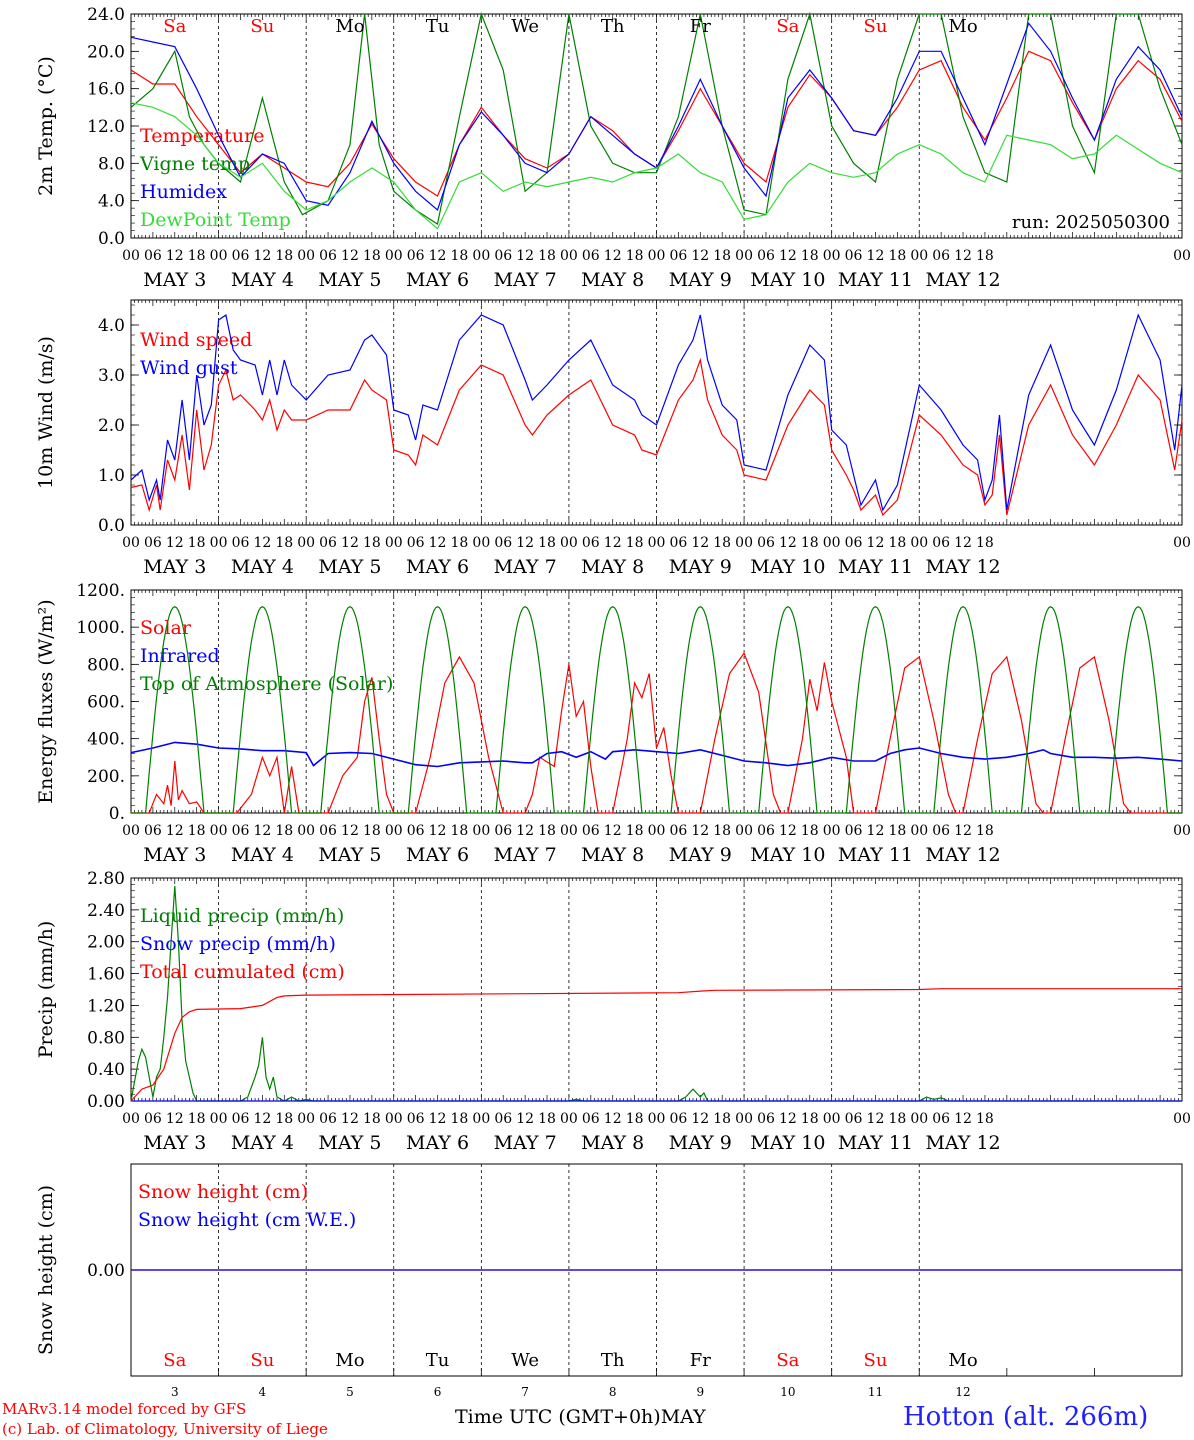  I want to click on x-date-label: MAY 6, so click(437, 855).